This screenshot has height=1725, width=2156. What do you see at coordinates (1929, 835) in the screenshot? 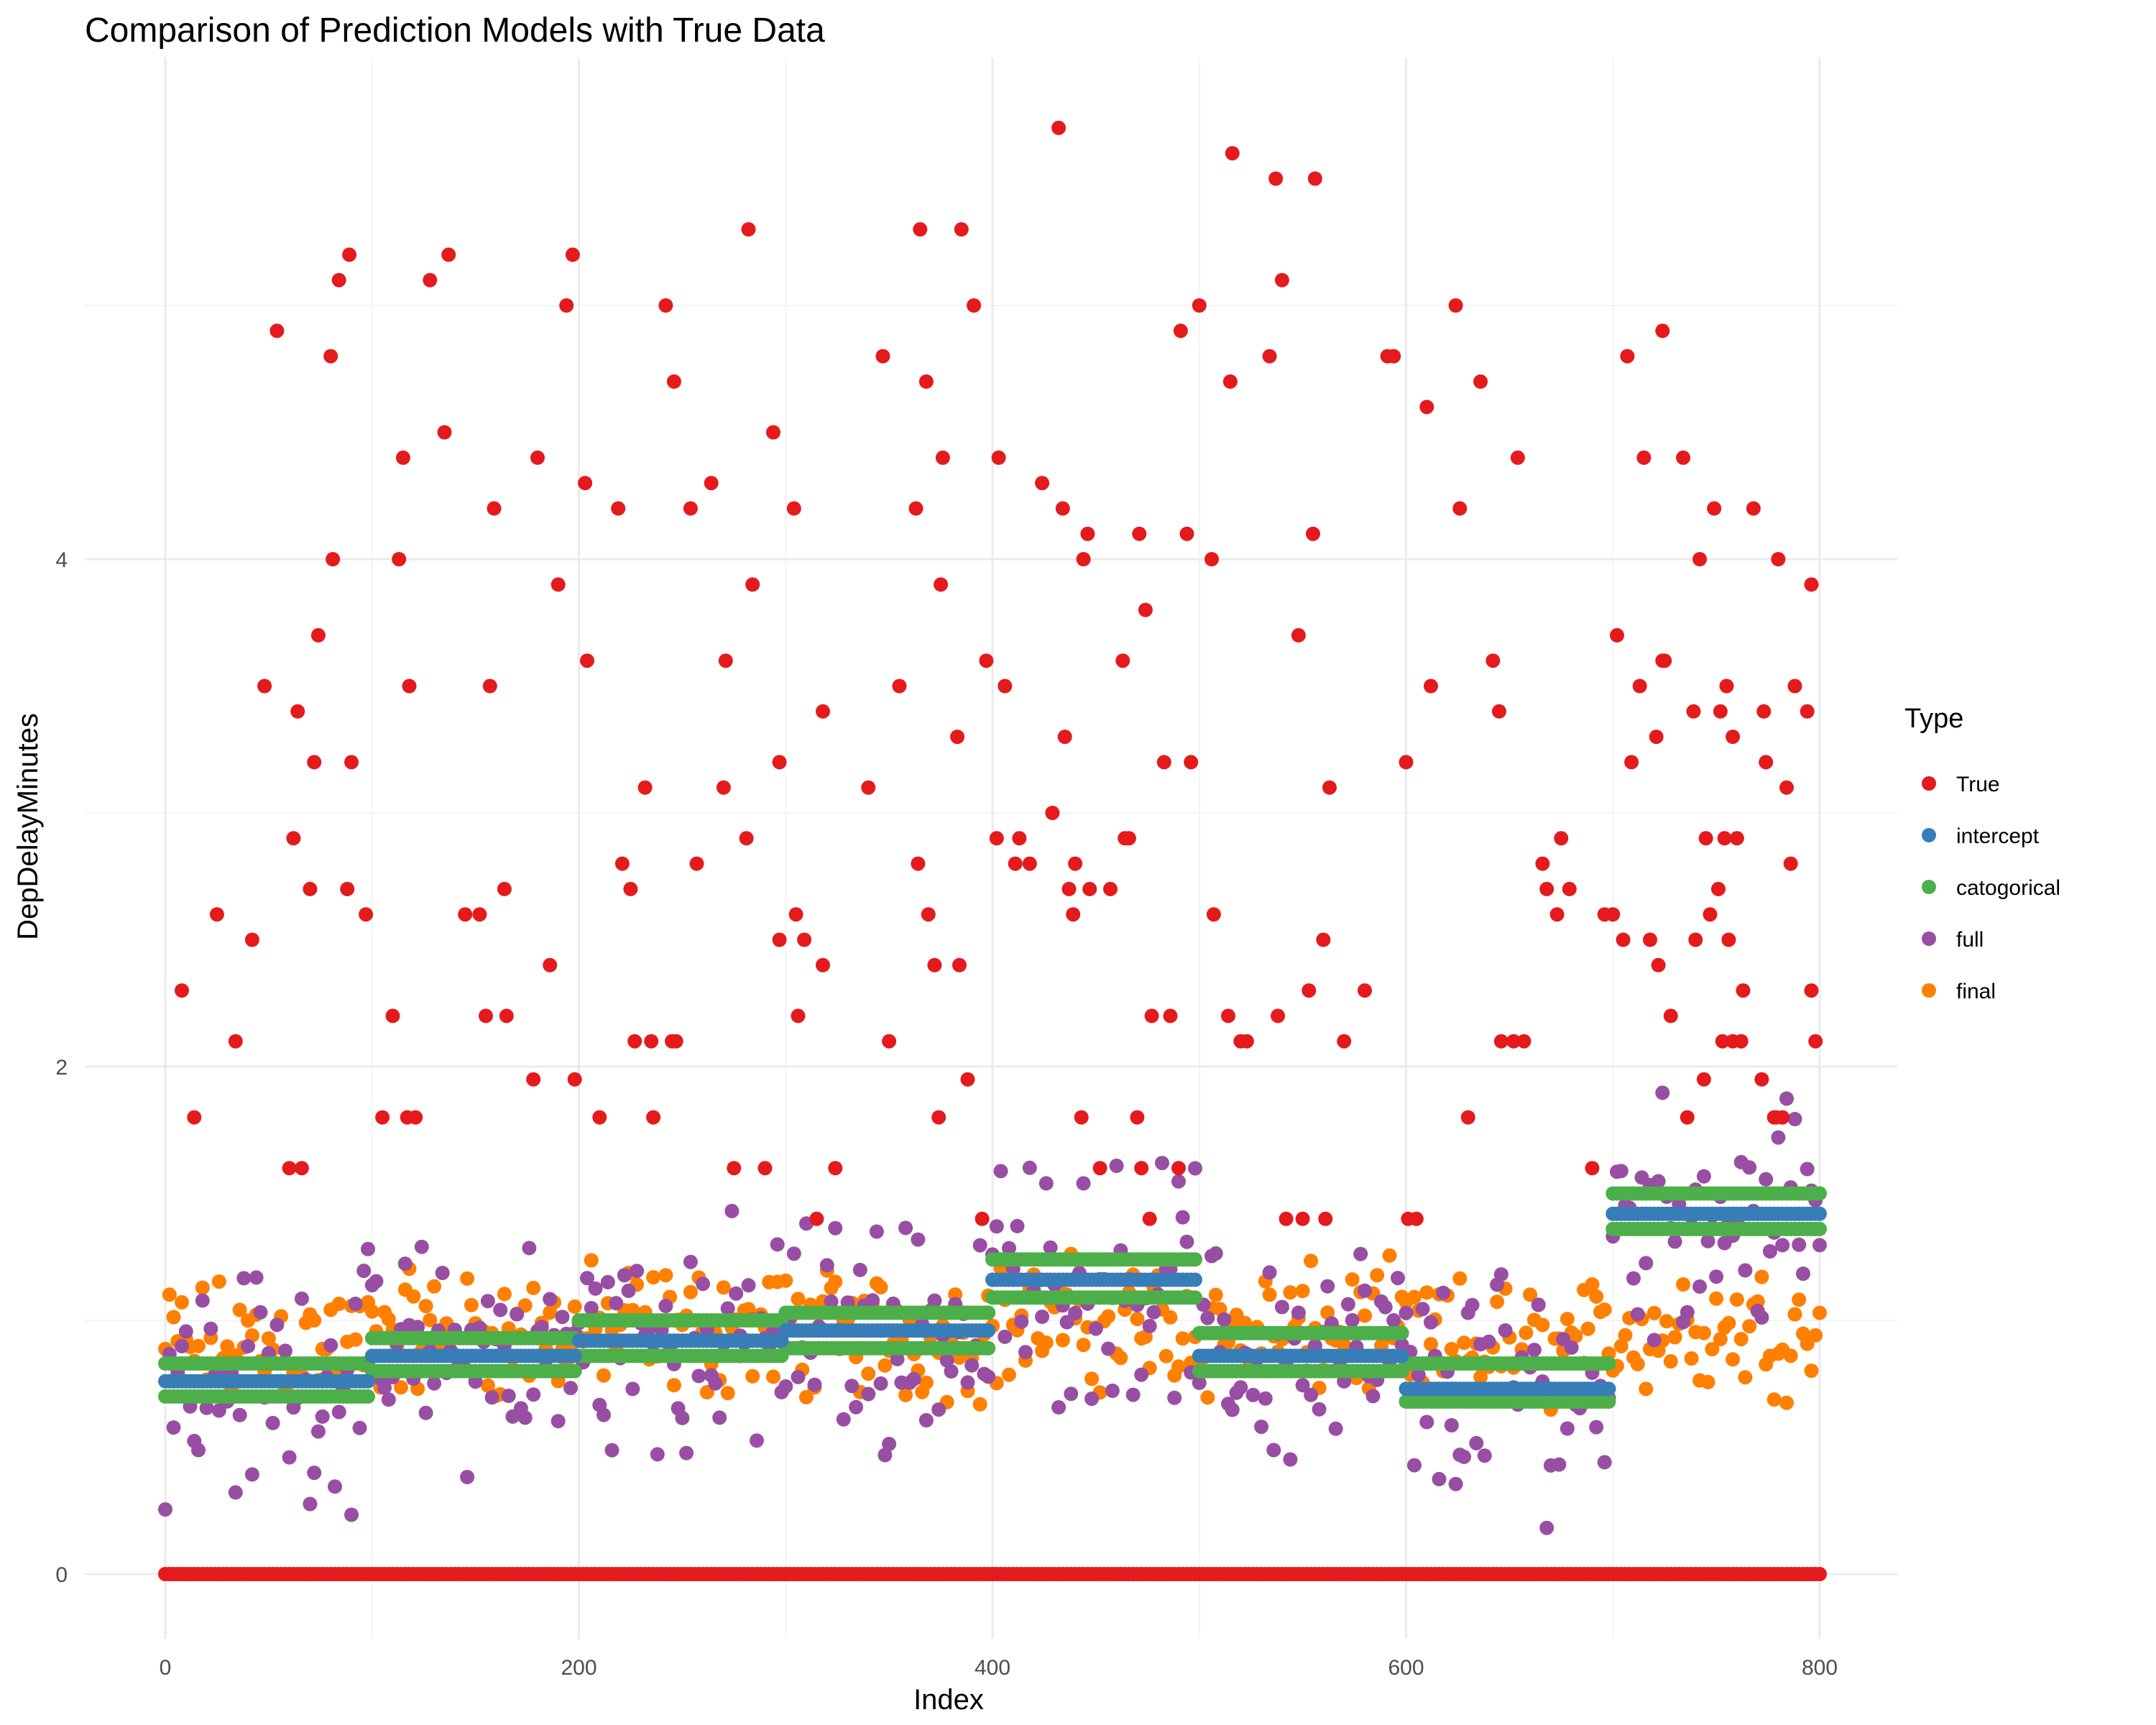
I see `legend-key-intercept` at bounding box center [1929, 835].